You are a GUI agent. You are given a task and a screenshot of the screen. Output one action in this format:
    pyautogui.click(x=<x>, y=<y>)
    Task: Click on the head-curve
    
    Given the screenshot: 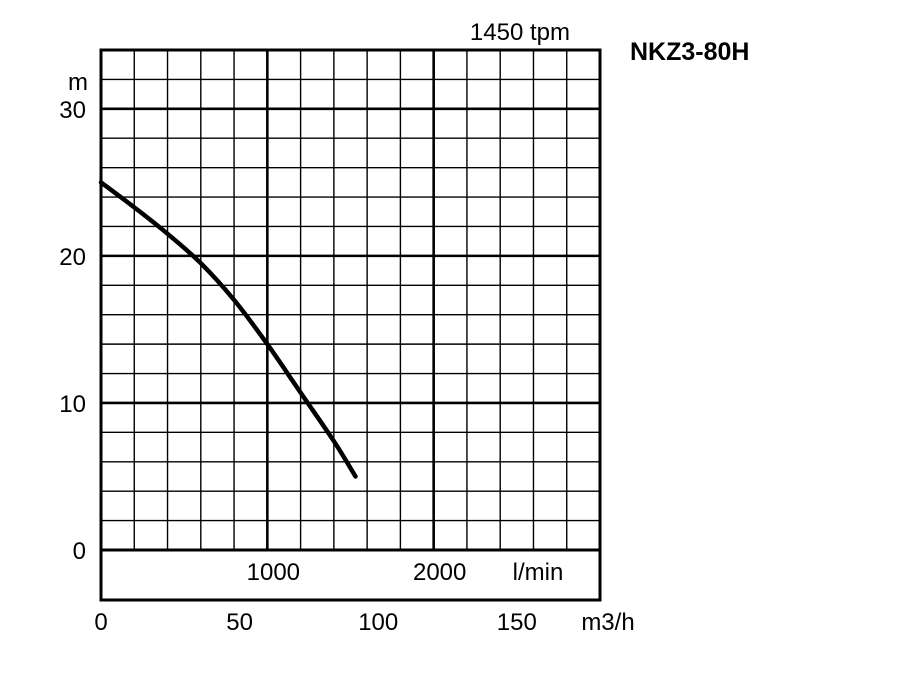 What is the action you would take?
    pyautogui.click(x=228, y=329)
    